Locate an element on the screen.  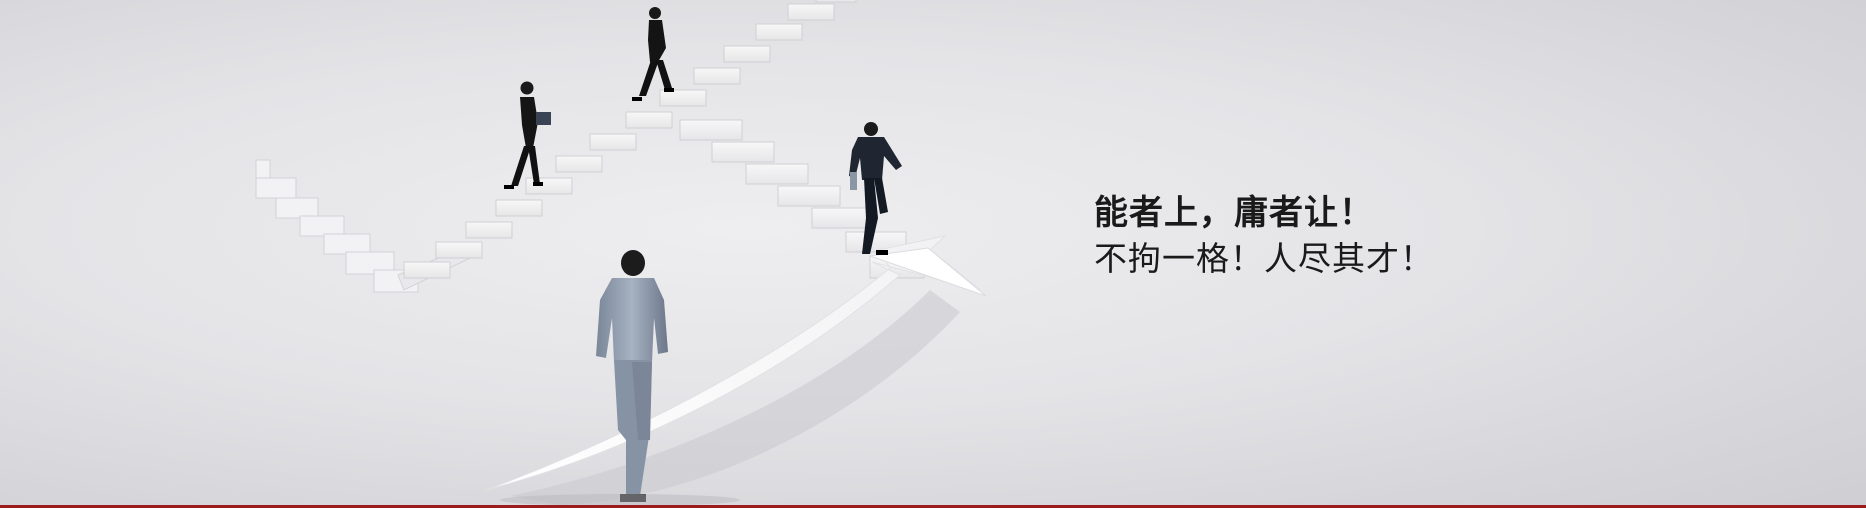
climber-with-books-figure is located at coordinates (527, 135).